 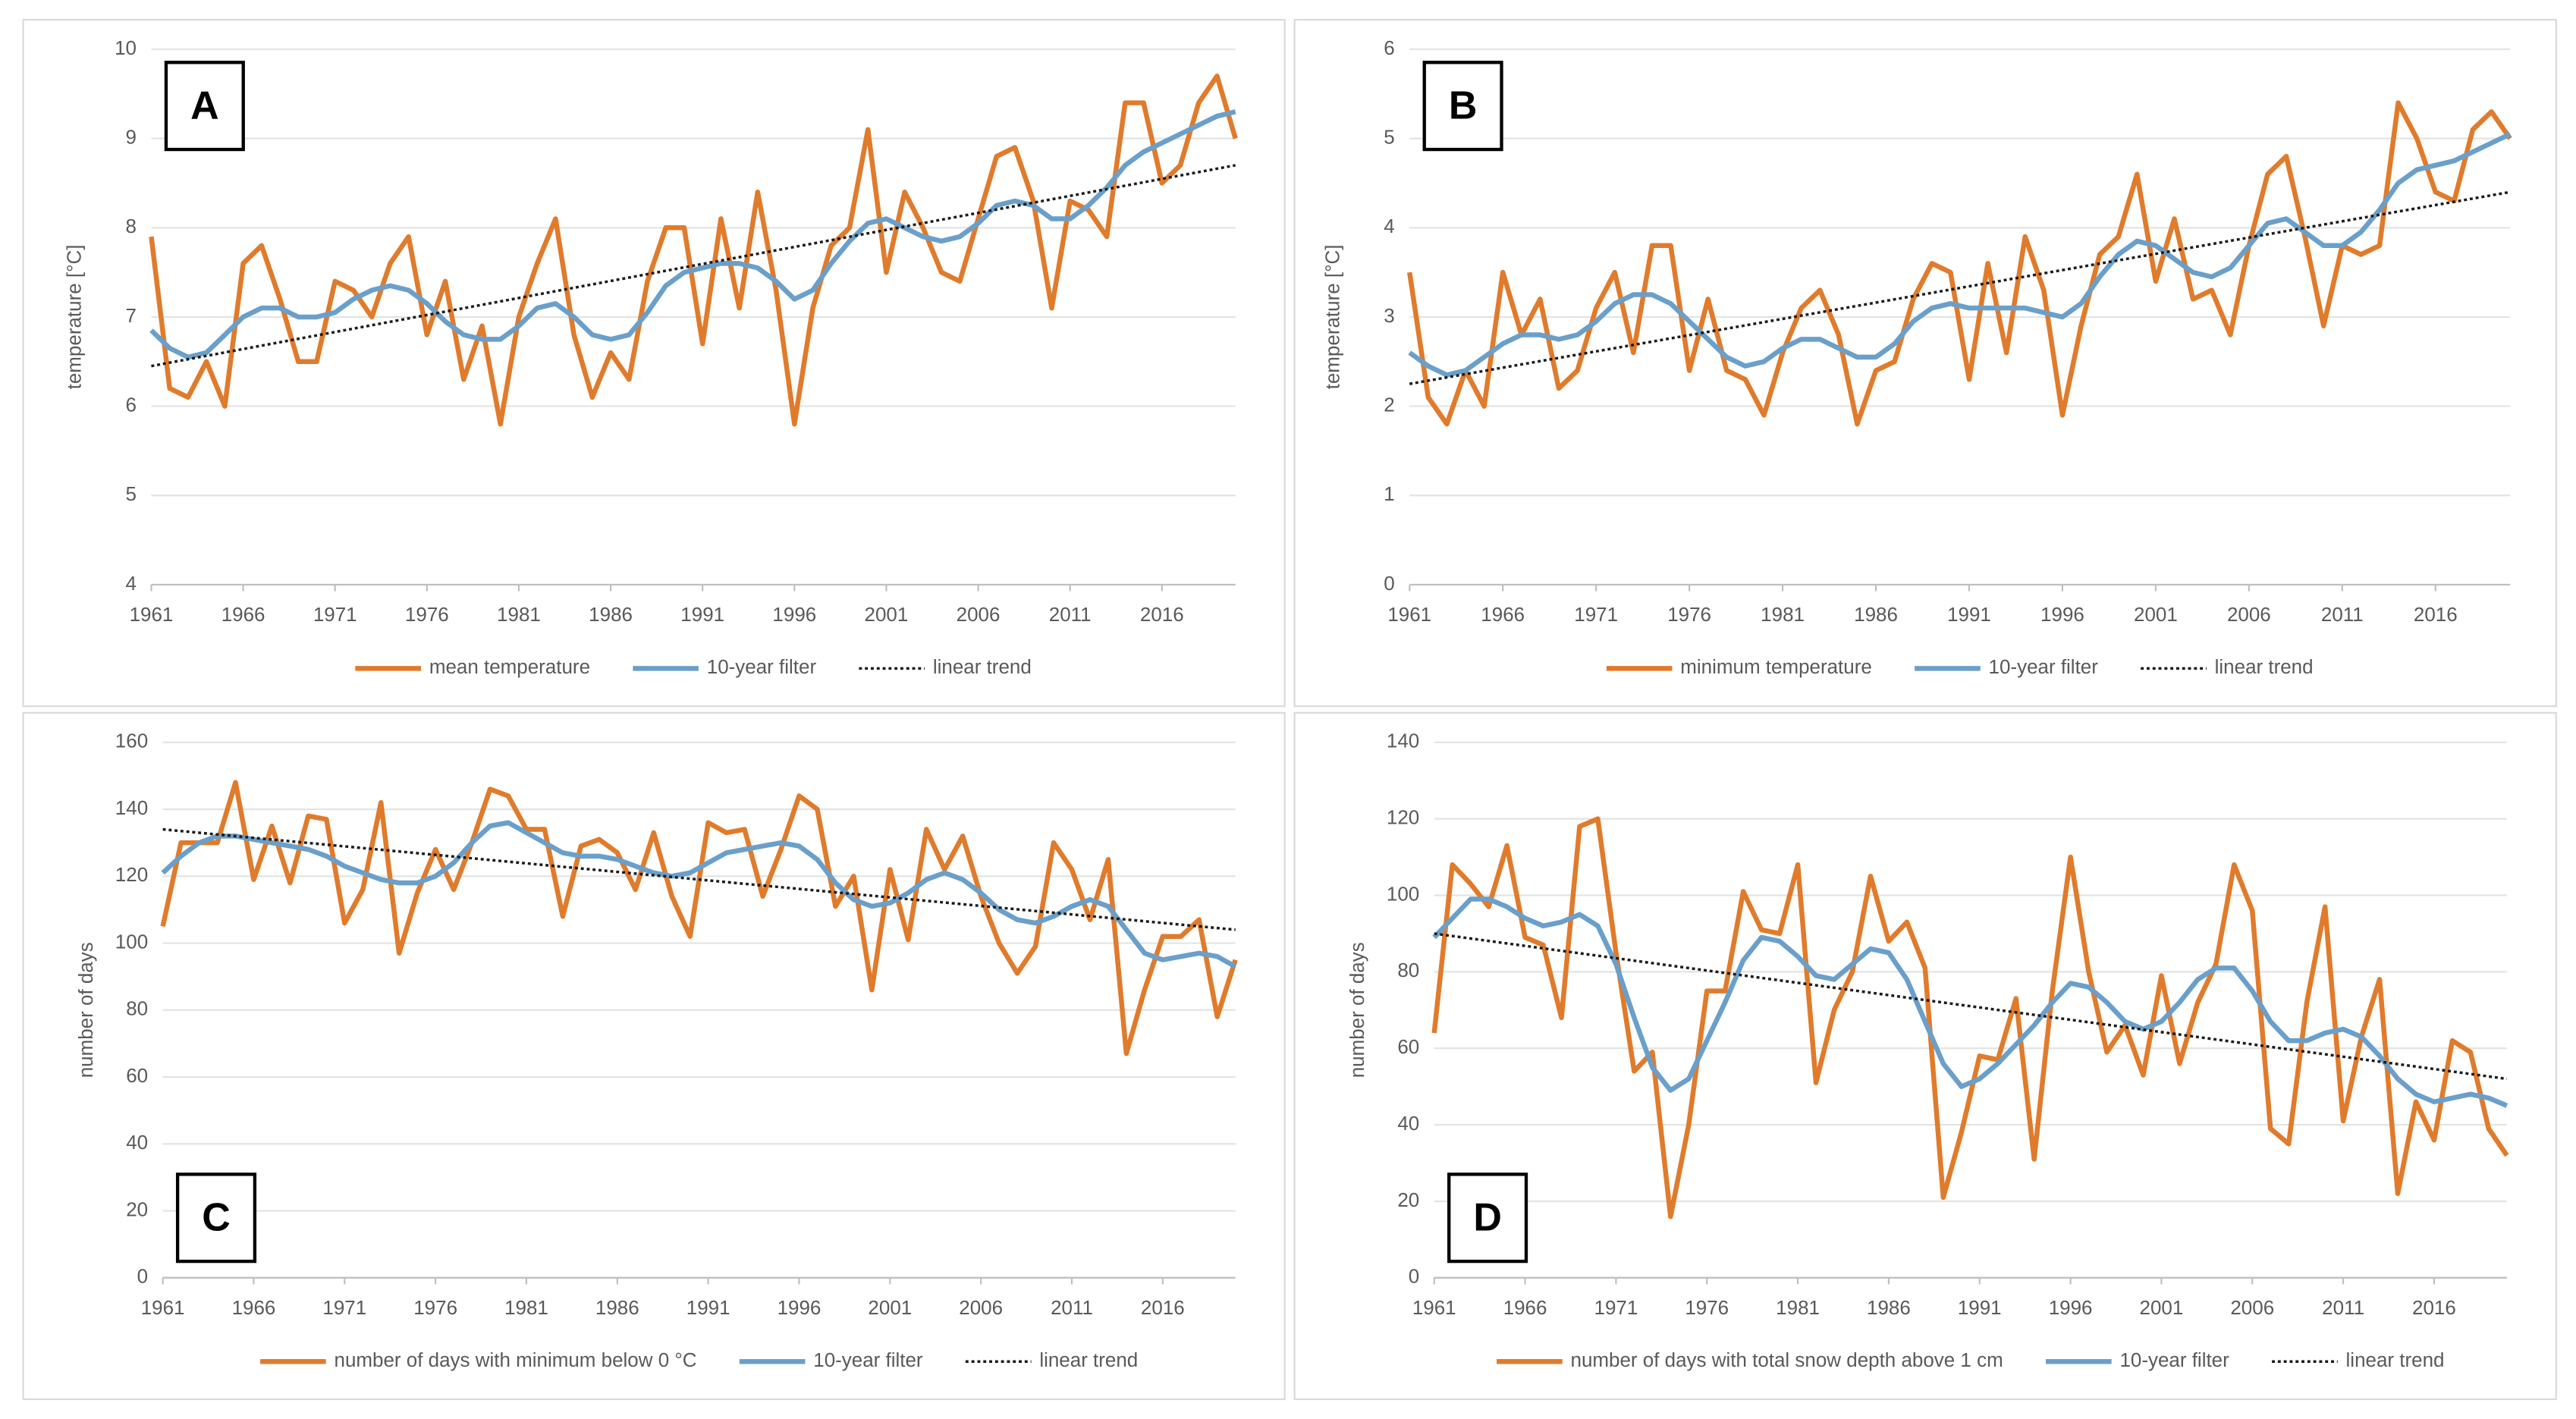 I want to click on x-tick-label: 2016, so click(x=1163, y=1307).